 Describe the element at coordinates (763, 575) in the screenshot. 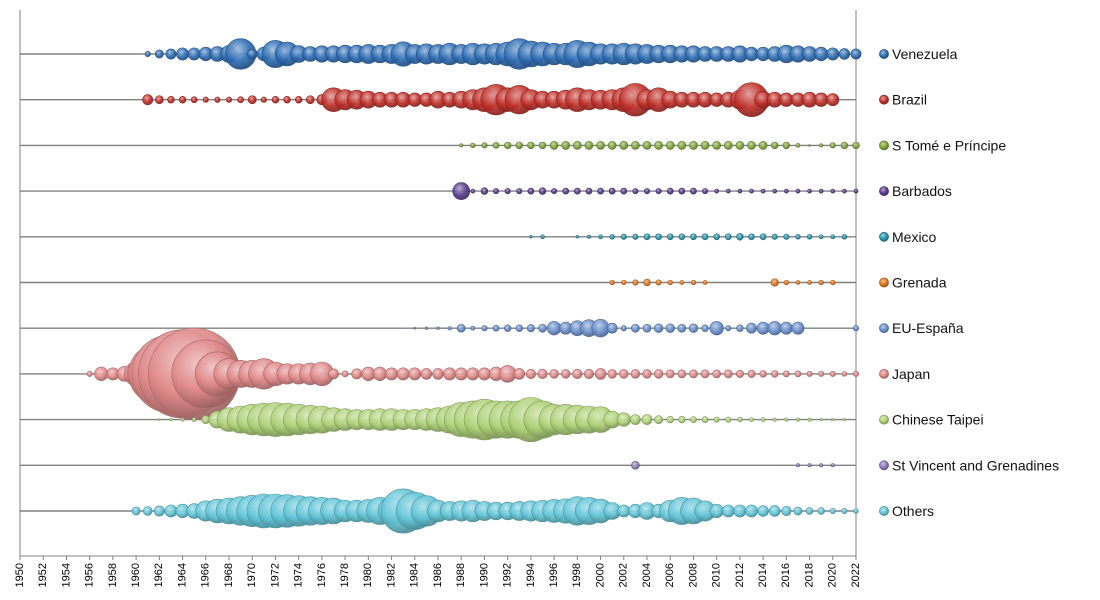

I see `x-tick-label: 2014` at that location.